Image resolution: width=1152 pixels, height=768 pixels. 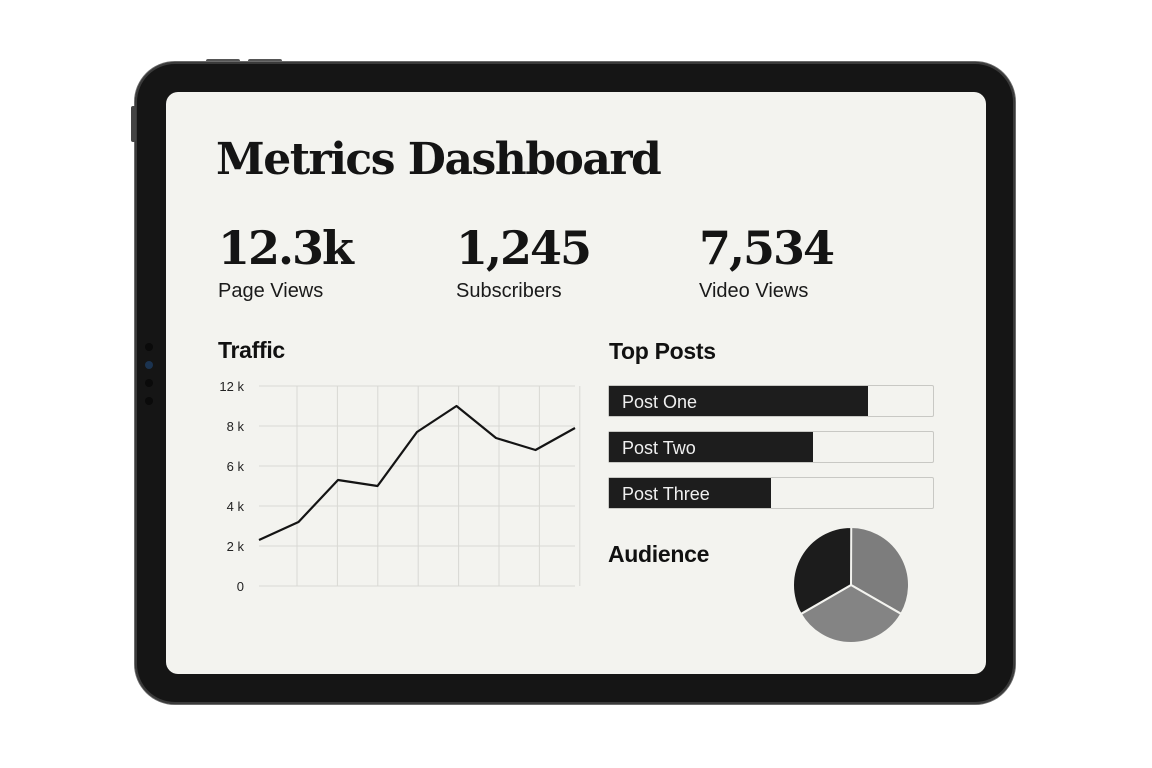 What do you see at coordinates (133, 124) in the screenshot?
I see `side-button` at bounding box center [133, 124].